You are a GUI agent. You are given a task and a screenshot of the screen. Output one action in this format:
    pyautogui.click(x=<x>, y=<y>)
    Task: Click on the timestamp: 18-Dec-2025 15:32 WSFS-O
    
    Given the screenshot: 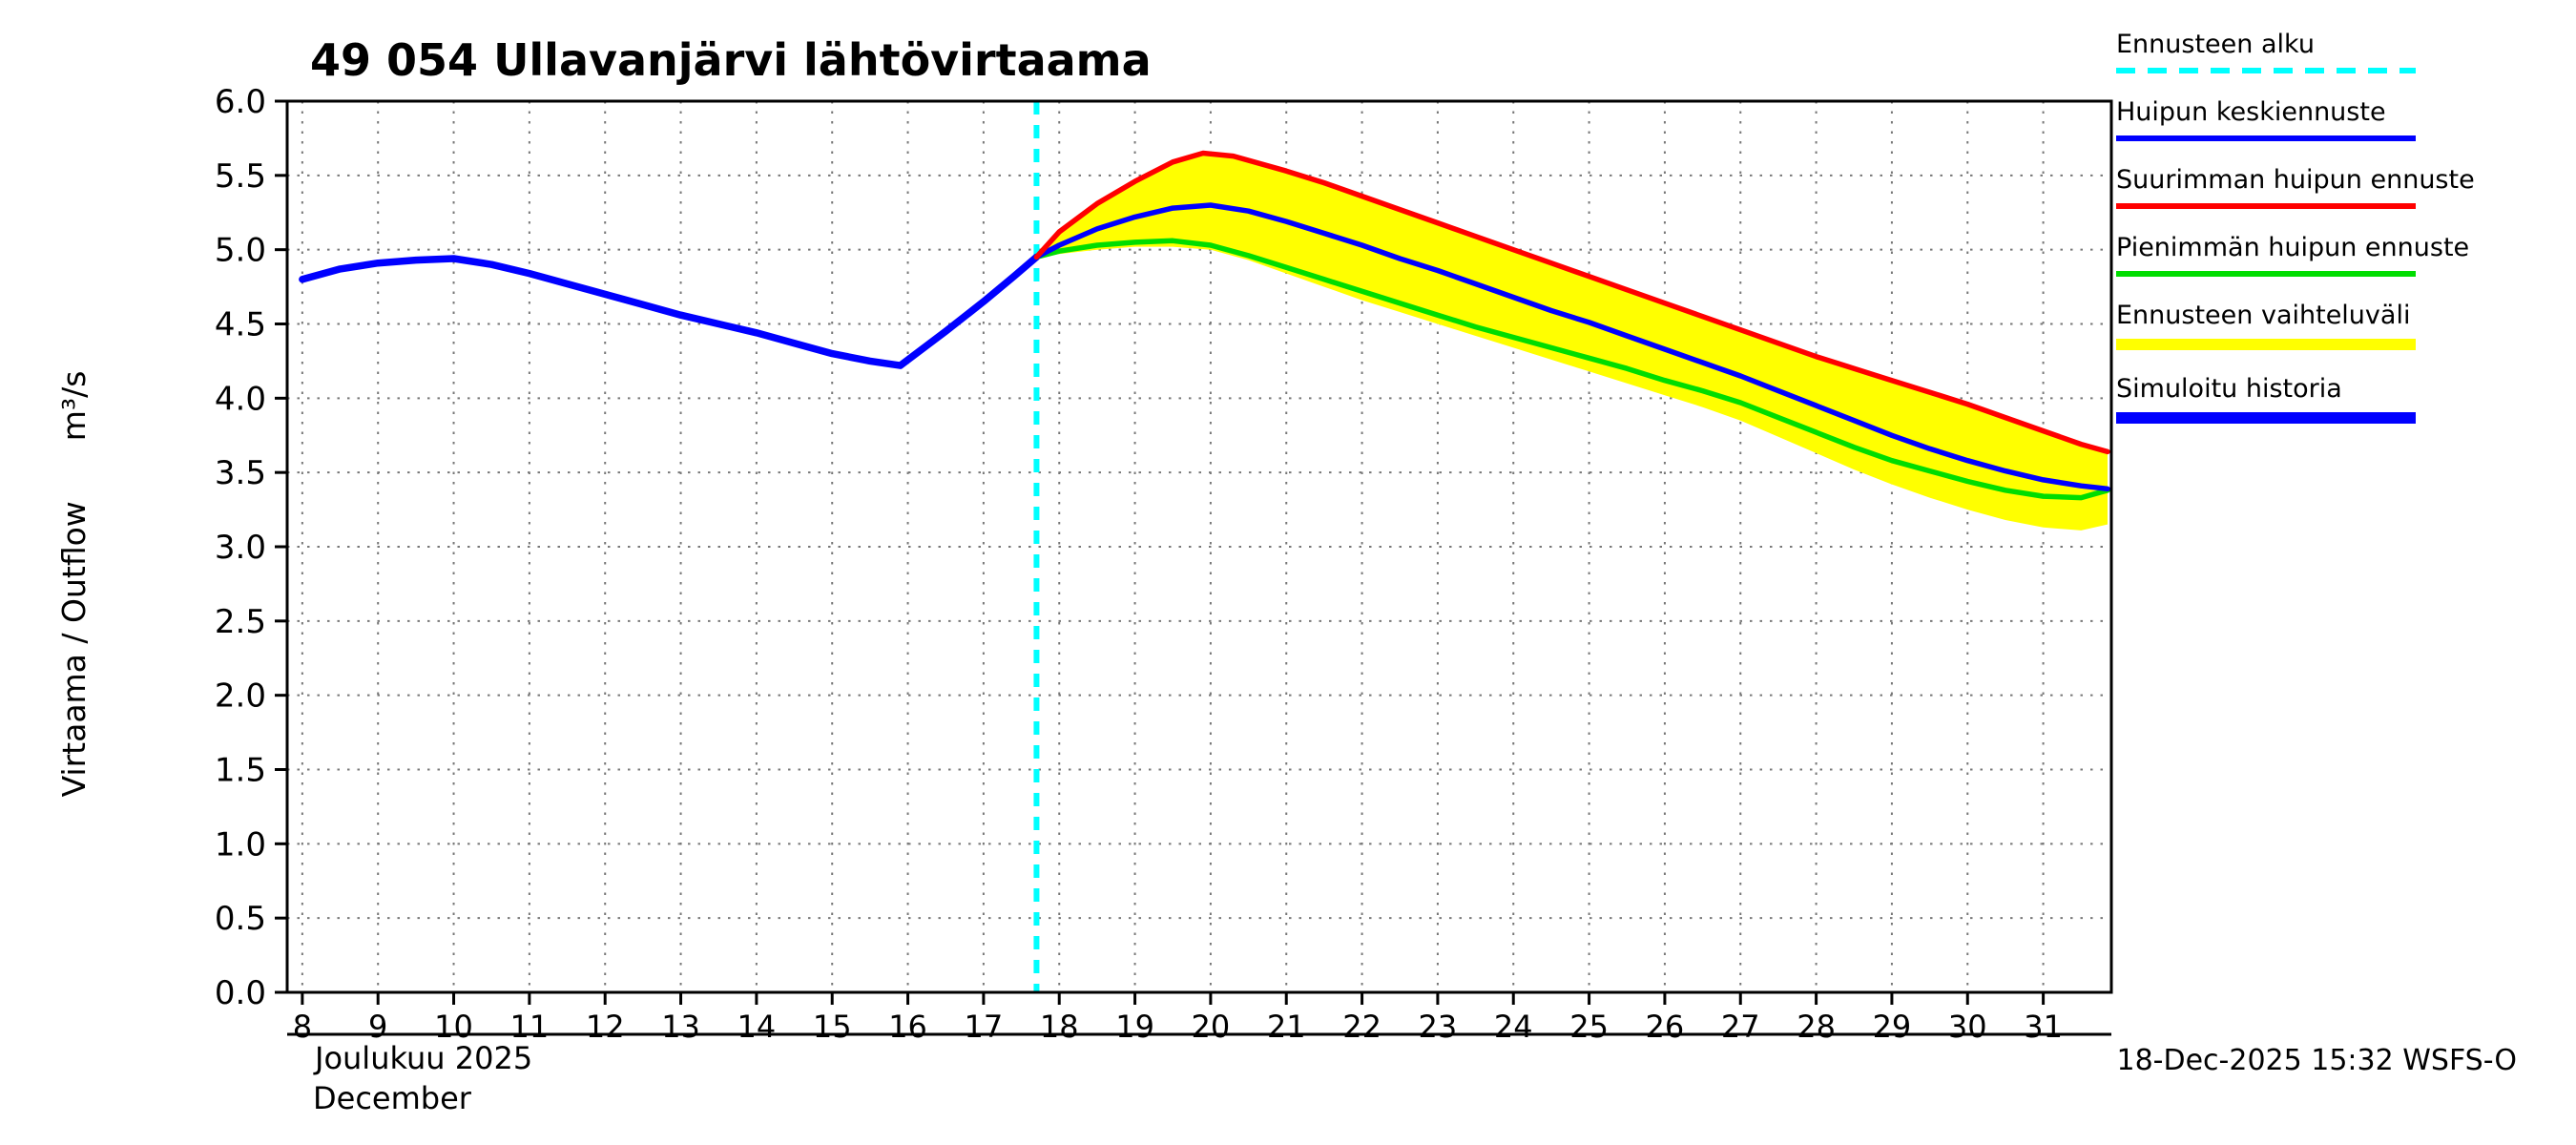 What is the action you would take?
    pyautogui.click(x=2316, y=1060)
    